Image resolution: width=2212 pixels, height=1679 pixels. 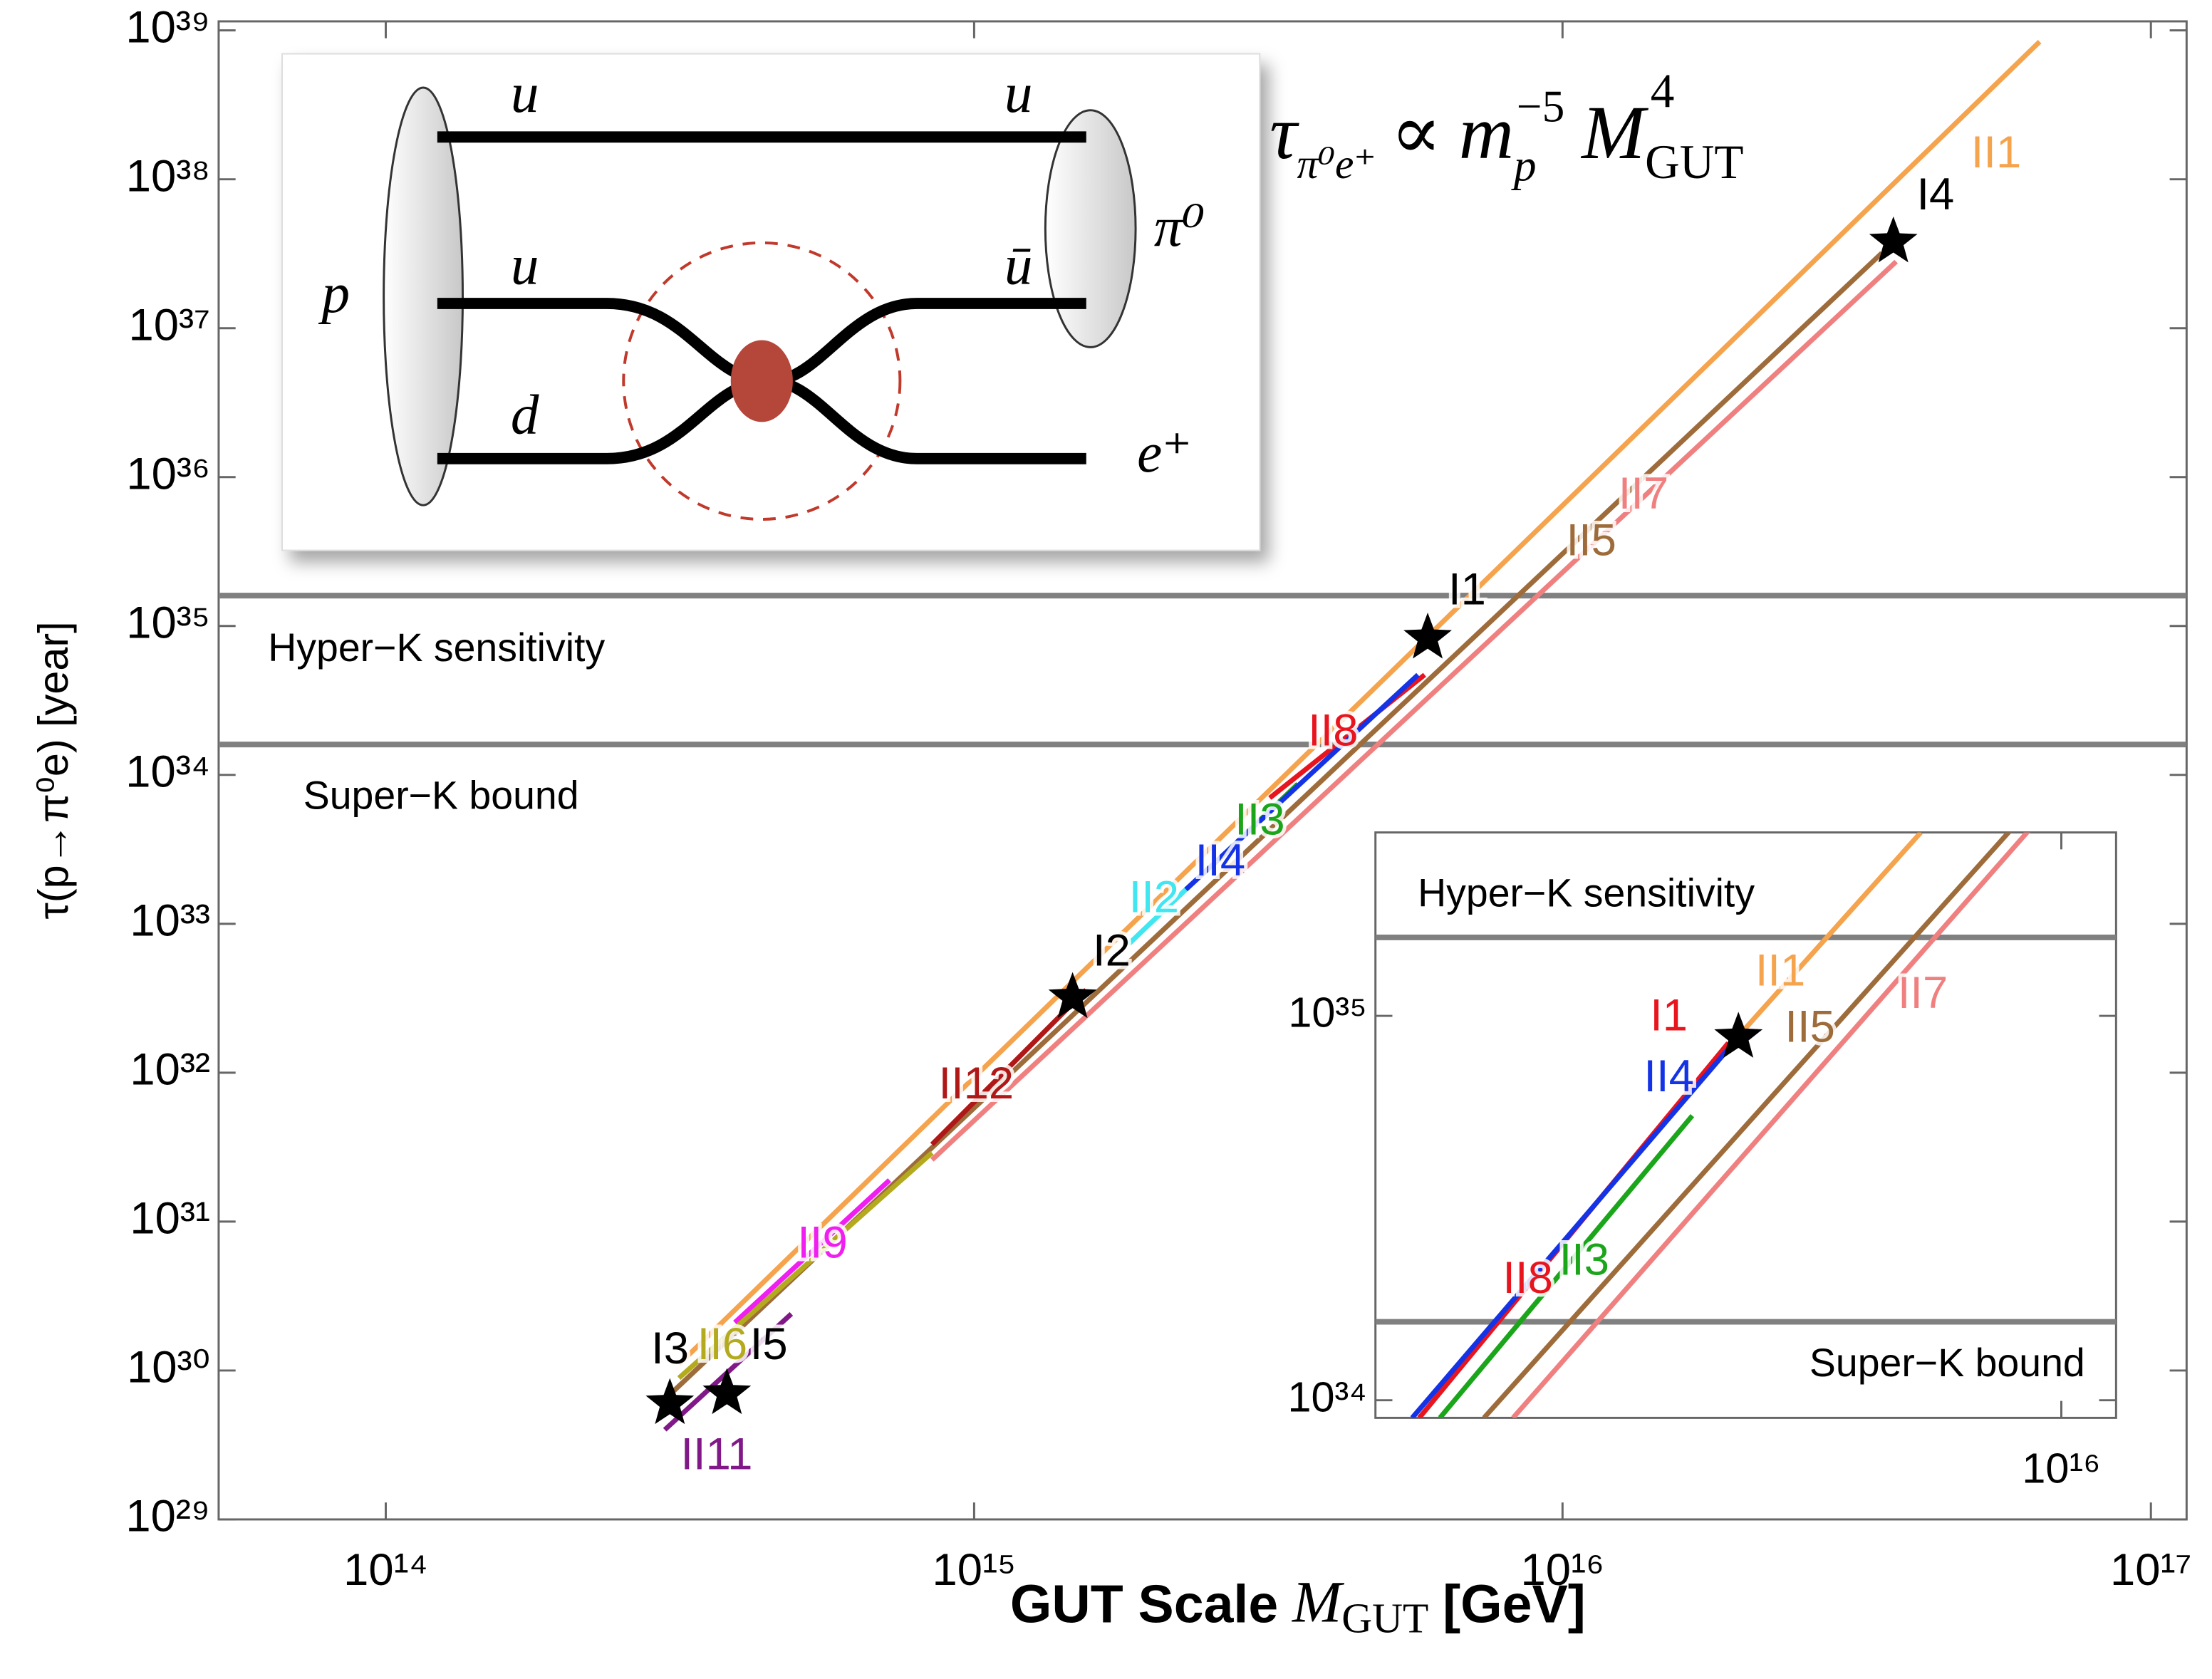 What do you see at coordinates (1179, 227) in the screenshot?
I see `pion-label: π⁰` at bounding box center [1179, 227].